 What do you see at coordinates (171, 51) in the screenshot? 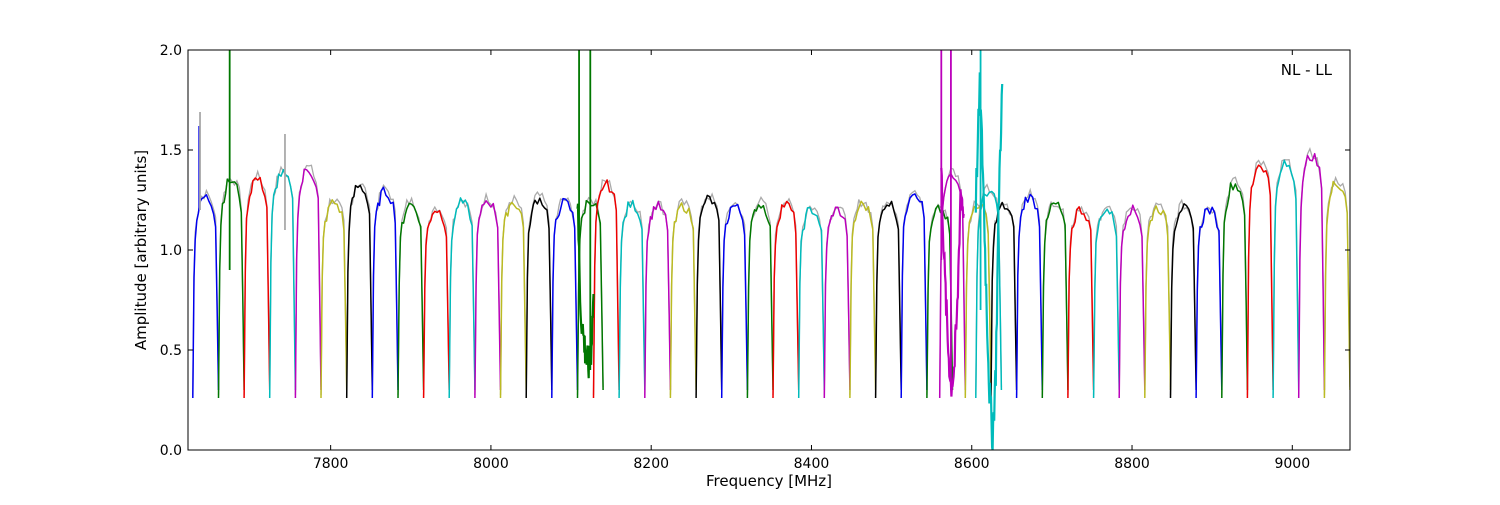
I see `y-tick-label-4: 2.0` at bounding box center [171, 51].